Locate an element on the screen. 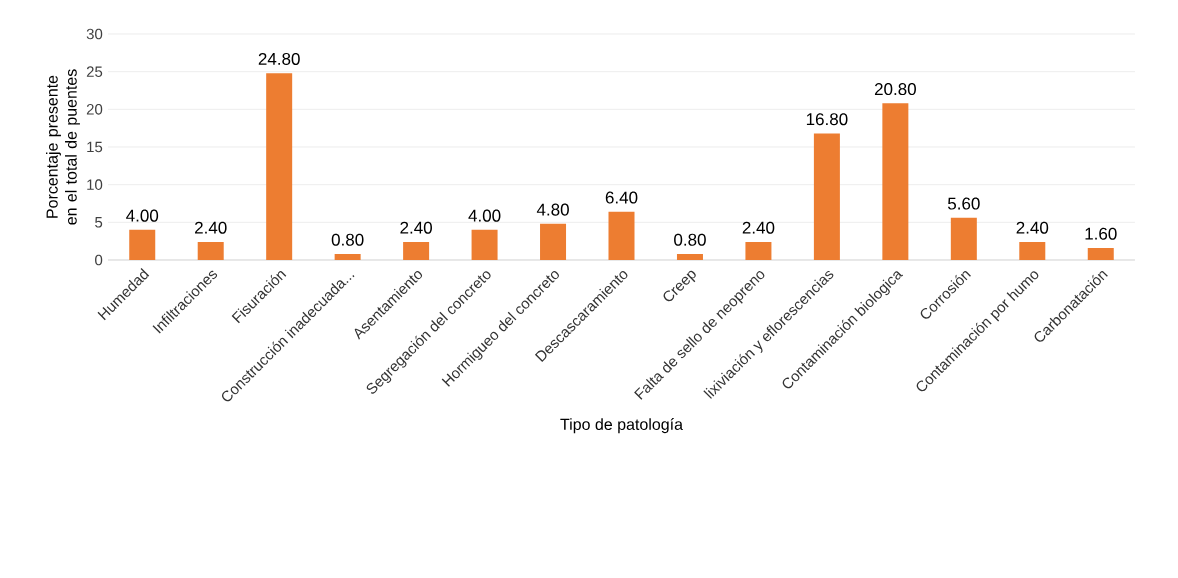 This screenshot has height=578, width=1178. y-tick-label: 0 is located at coordinates (99, 260).